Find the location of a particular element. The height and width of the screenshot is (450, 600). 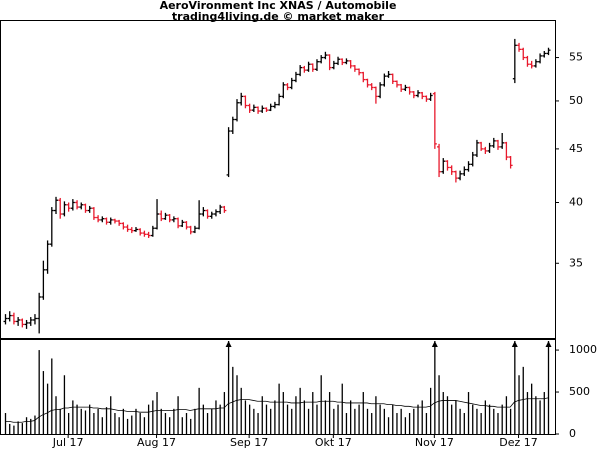

chart-subtitle: trading4living.de © market maker is located at coordinates (278, 16).